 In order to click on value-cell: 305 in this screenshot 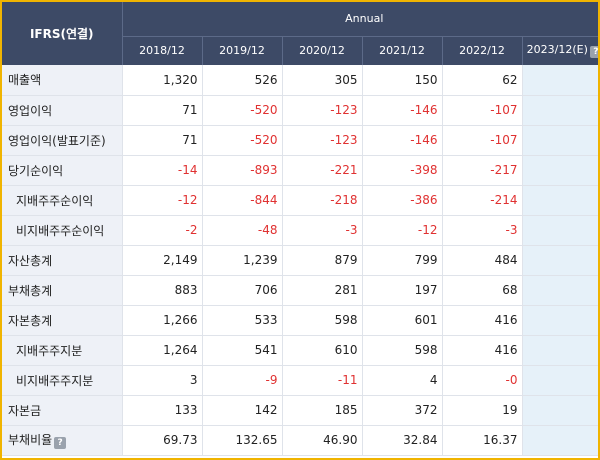, I will do `click(322, 80)`.